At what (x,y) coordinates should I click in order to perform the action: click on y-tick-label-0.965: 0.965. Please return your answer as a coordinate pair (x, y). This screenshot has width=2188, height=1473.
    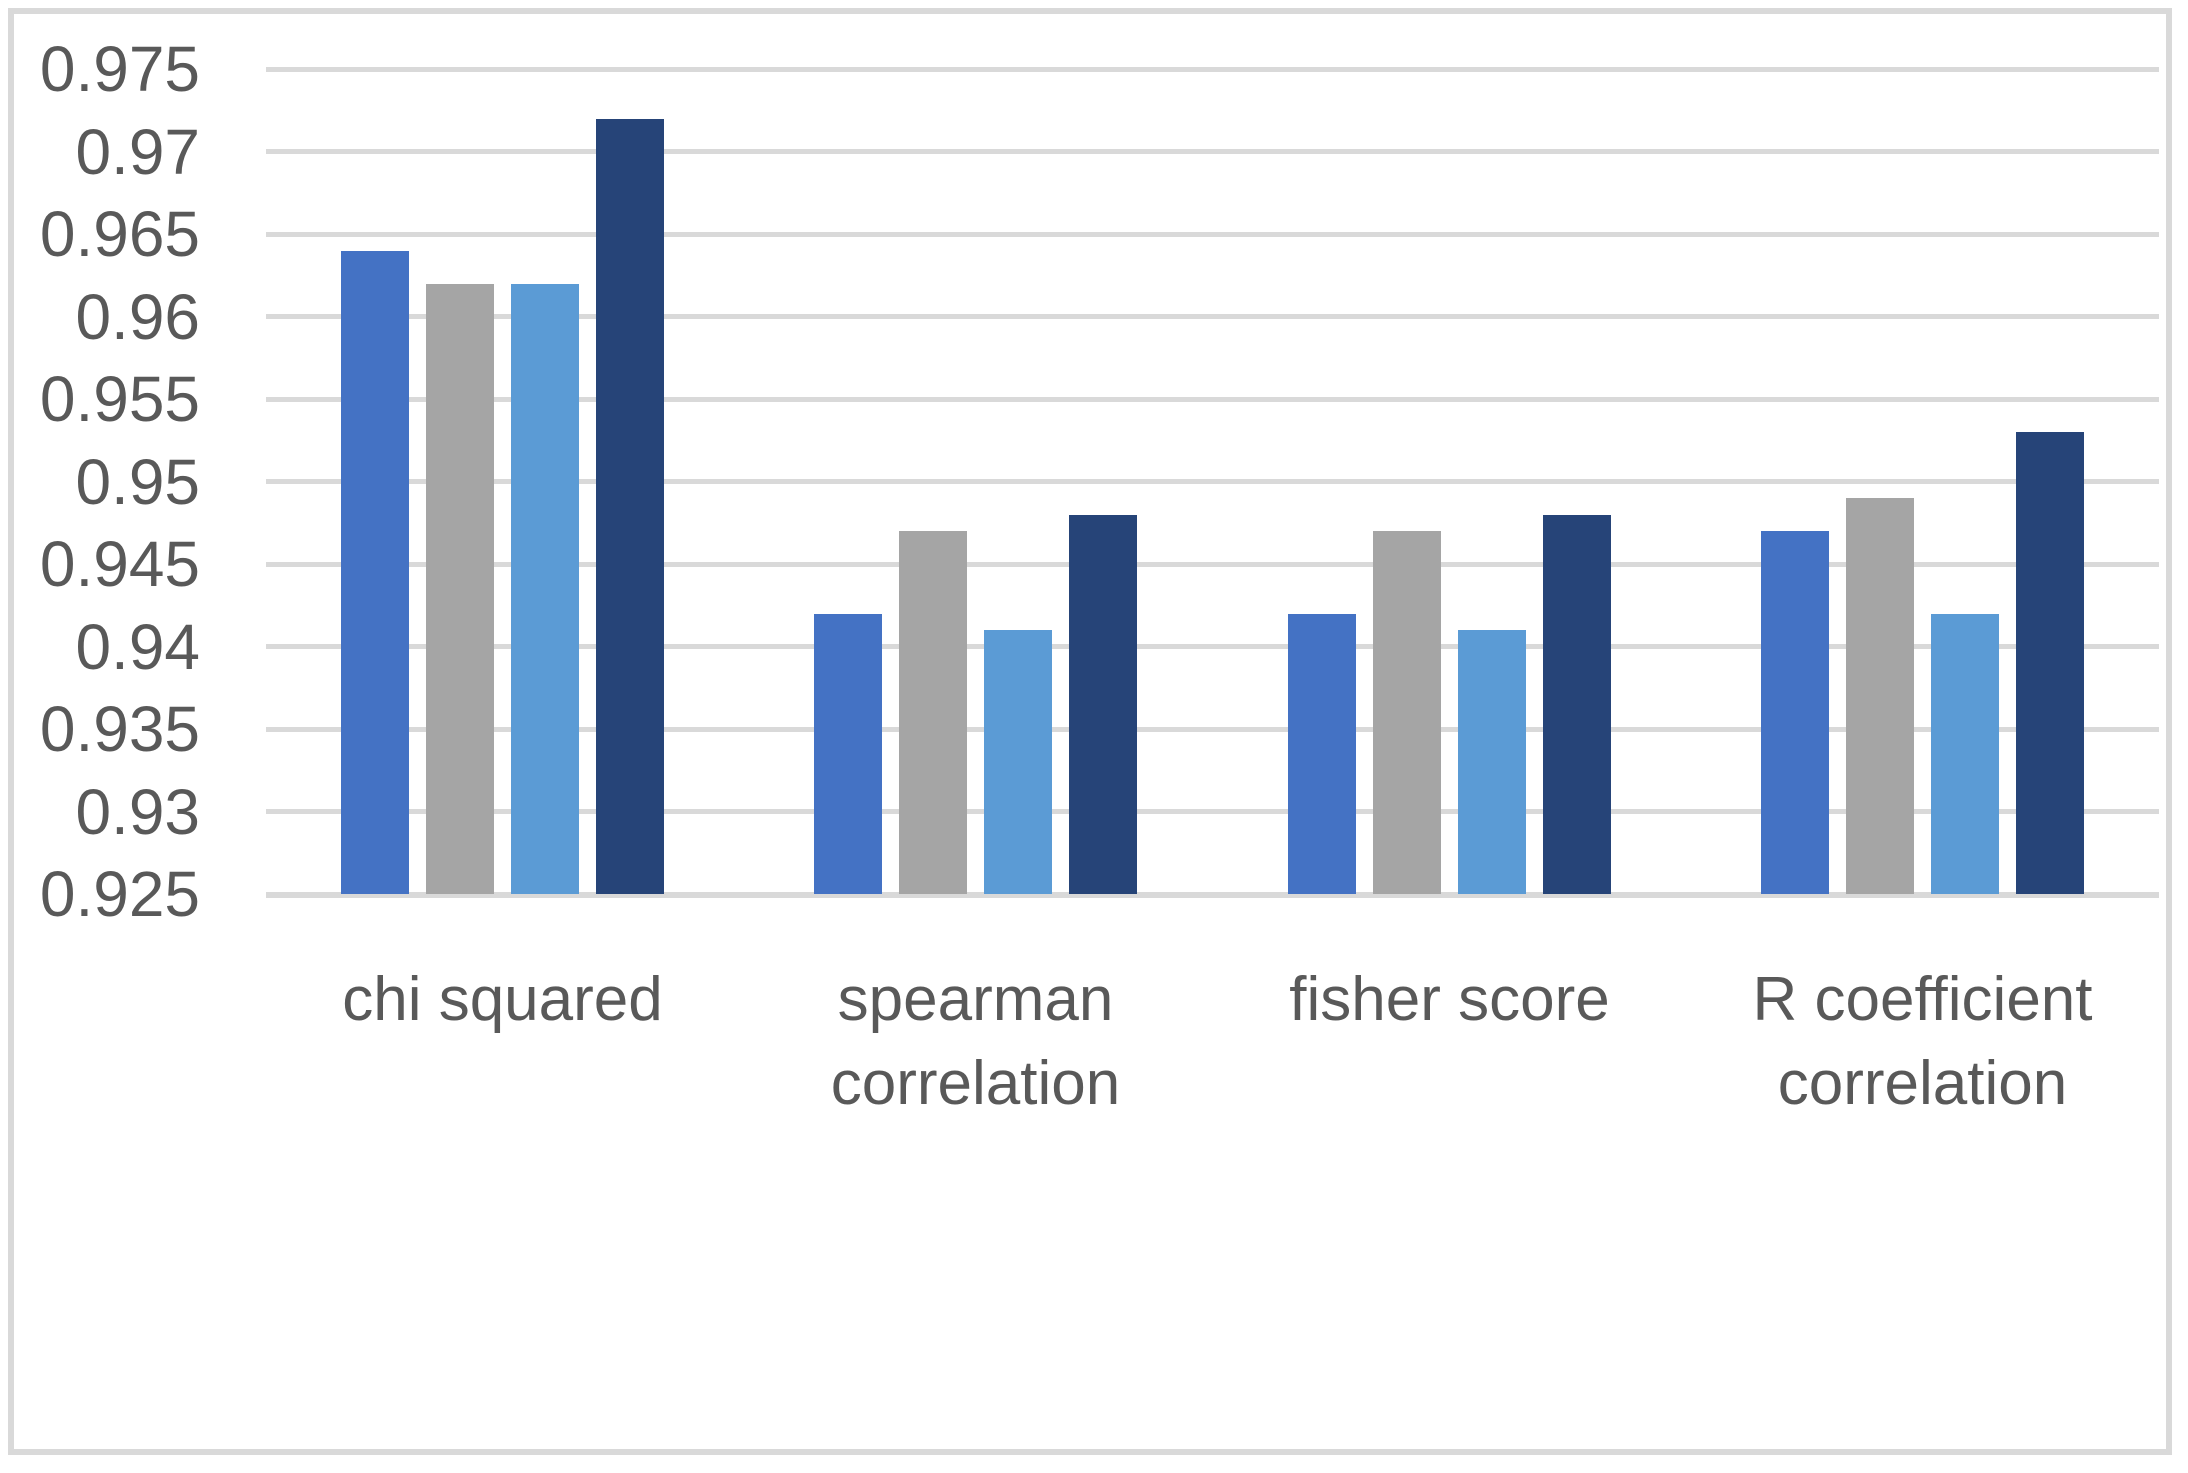
    Looking at the image, I should click on (119, 234).